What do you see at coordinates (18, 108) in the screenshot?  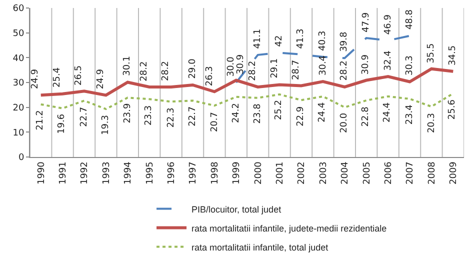 I see `y-tick-label: 20` at bounding box center [18, 108].